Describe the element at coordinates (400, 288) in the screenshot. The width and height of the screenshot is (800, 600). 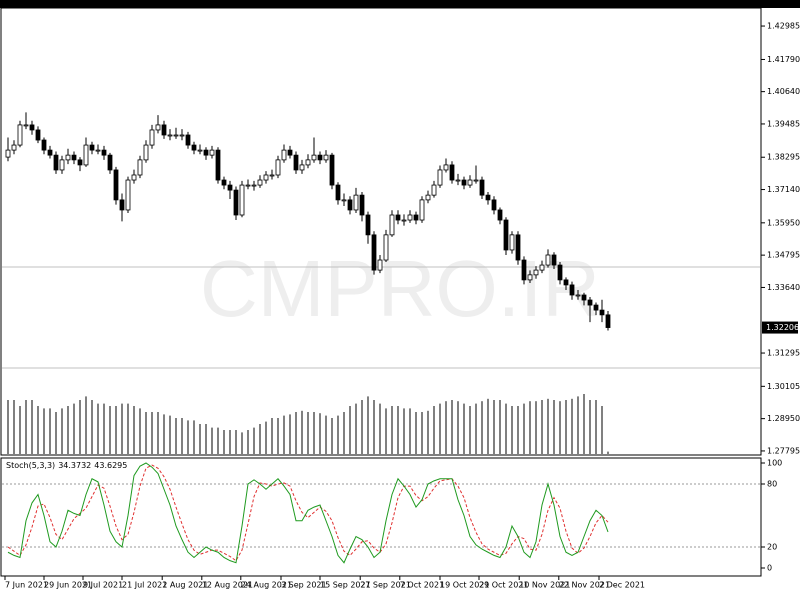
I see `watermark: CMPRO.IR` at that location.